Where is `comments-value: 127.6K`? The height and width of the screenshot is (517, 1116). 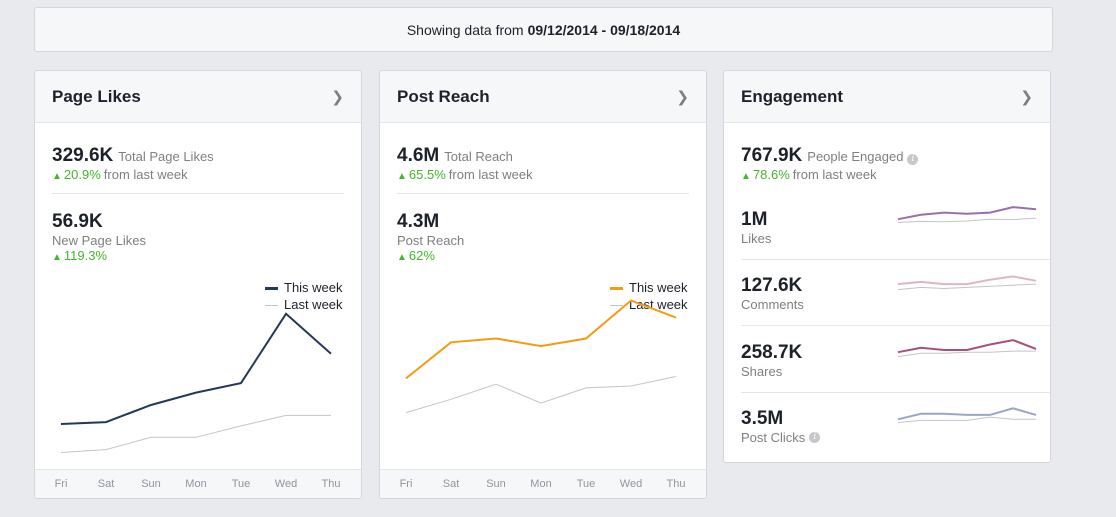
comments-value: 127.6K is located at coordinates (772, 285).